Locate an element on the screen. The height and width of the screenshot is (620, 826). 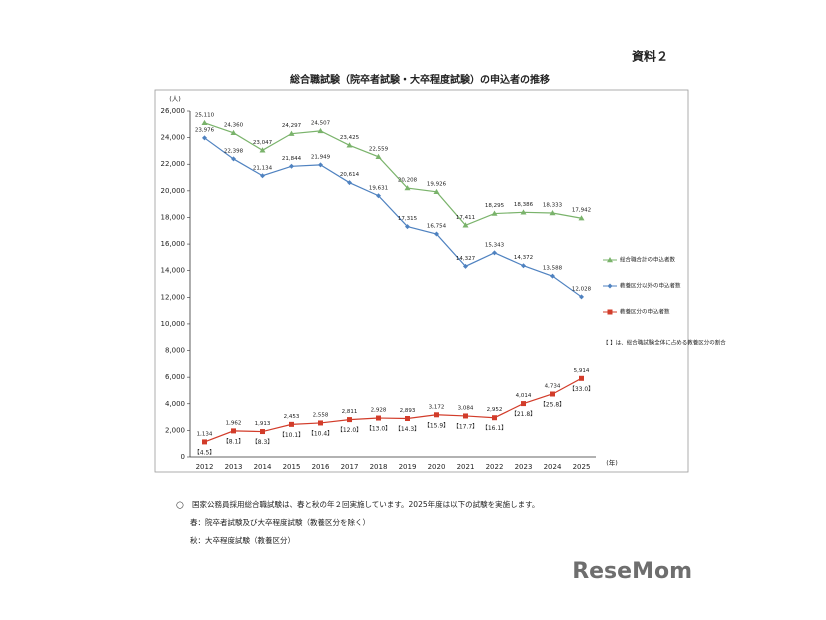
x-tick-label: 2020 is located at coordinates (437, 467).